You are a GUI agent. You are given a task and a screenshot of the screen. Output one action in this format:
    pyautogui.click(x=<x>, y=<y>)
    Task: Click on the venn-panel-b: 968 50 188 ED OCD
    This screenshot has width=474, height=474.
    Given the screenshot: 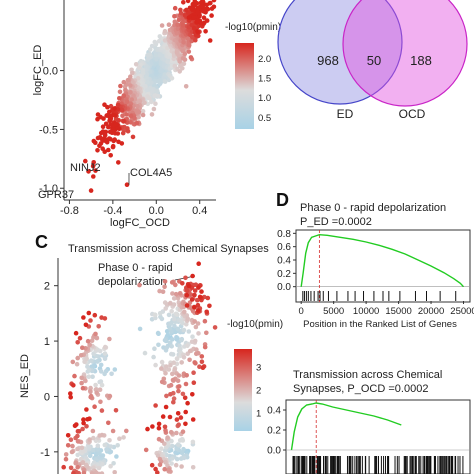 What is the action you would take?
    pyautogui.click(x=372, y=60)
    